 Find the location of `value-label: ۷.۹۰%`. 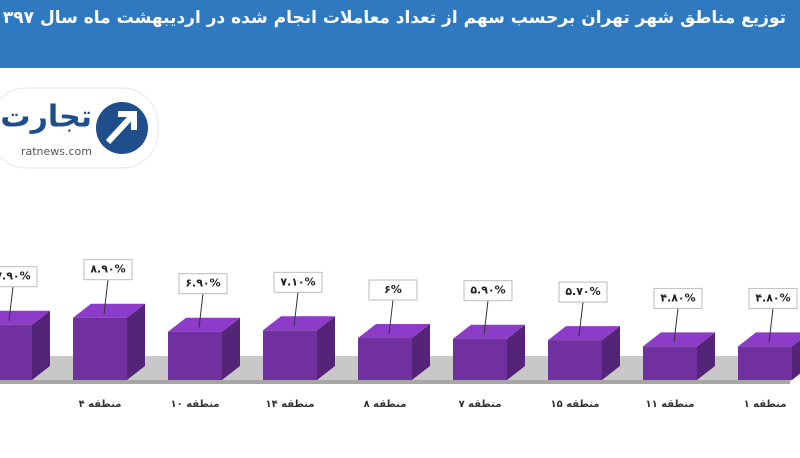

value-label: ۷.۹۰% is located at coordinates (15, 276).